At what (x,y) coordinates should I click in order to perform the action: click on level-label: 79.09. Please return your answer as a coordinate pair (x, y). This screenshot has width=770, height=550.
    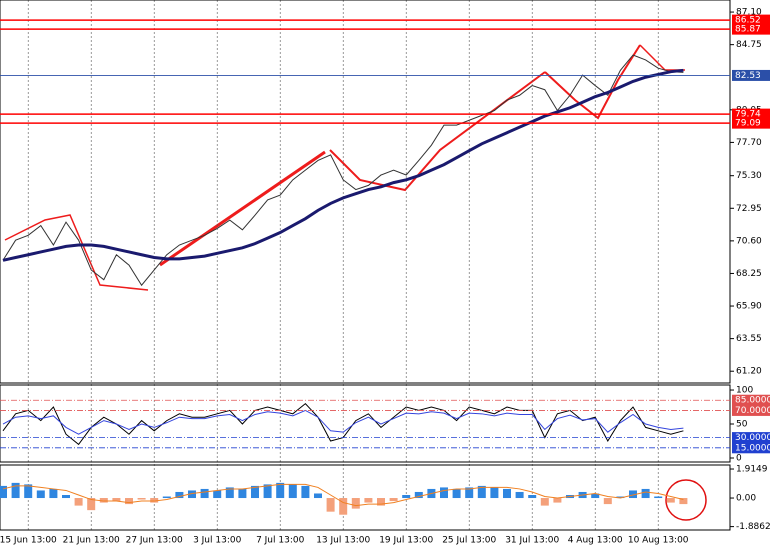
    Looking at the image, I should click on (748, 124).